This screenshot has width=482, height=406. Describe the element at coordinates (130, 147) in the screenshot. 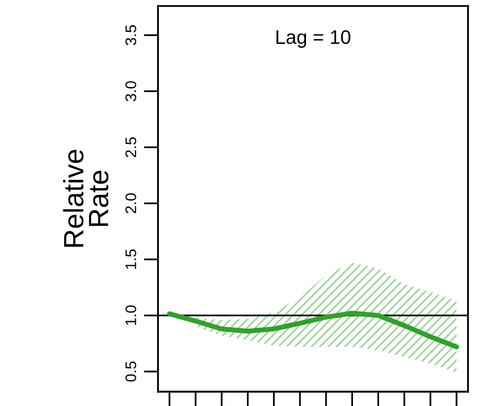

I see `y-tick-label: 2.5` at that location.